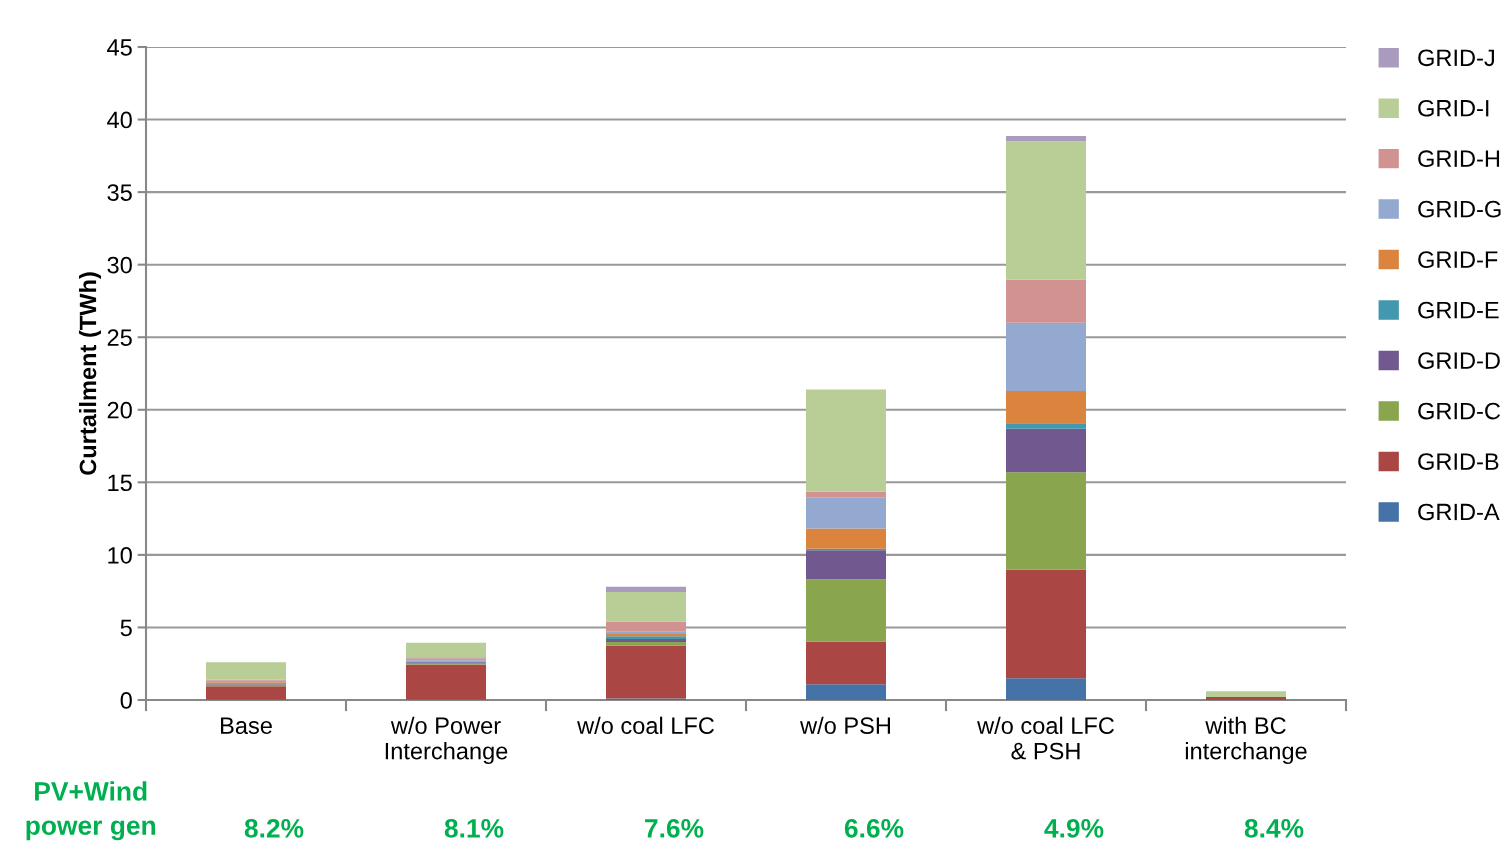 The image size is (1512, 858). Describe the element at coordinates (645, 725) in the screenshot. I see `x-tick-label: w/o coal LFC` at that location.